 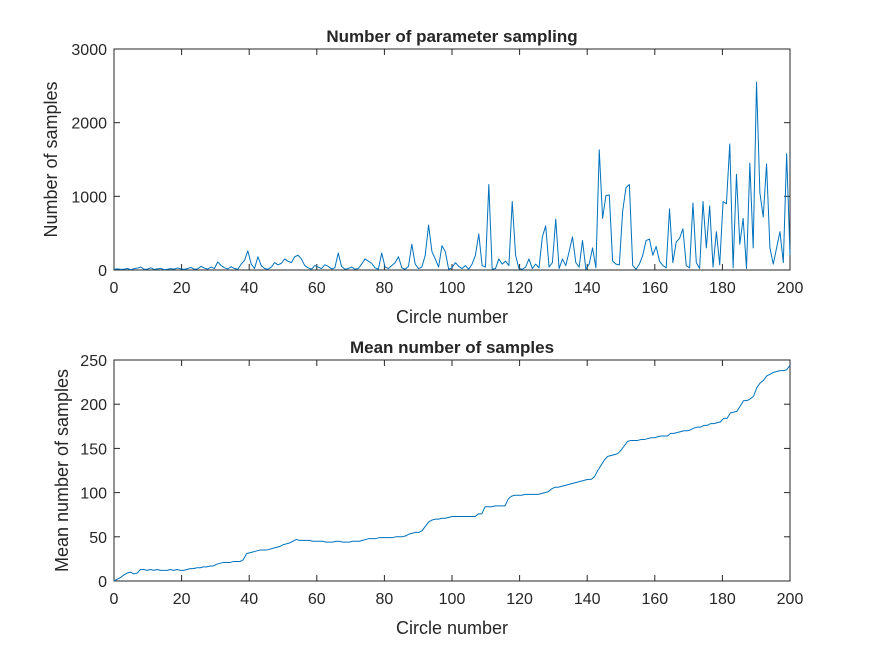 What do you see at coordinates (89, 197) in the screenshot?
I see `y-tick-label: 1000` at bounding box center [89, 197].